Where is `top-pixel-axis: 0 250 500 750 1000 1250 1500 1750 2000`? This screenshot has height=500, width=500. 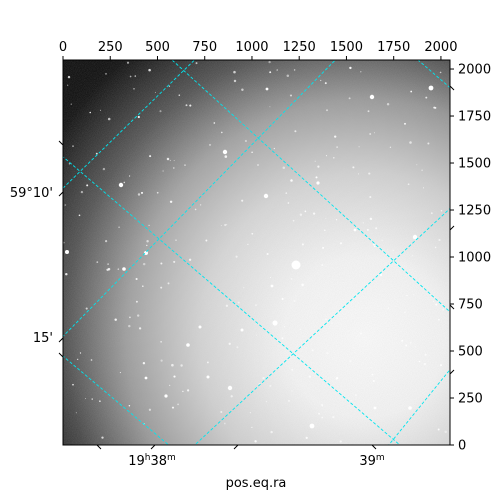 top-pixel-axis: 0 250 500 750 1000 1250 1500 1750 2000 is located at coordinates (258, 50).